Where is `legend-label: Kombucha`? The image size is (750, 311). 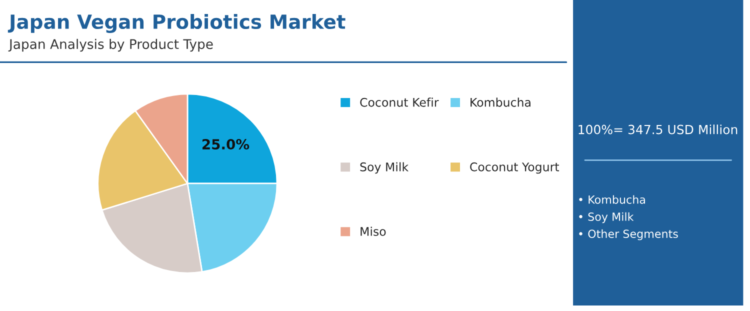 legend-label: Kombucha is located at coordinates (500, 102).